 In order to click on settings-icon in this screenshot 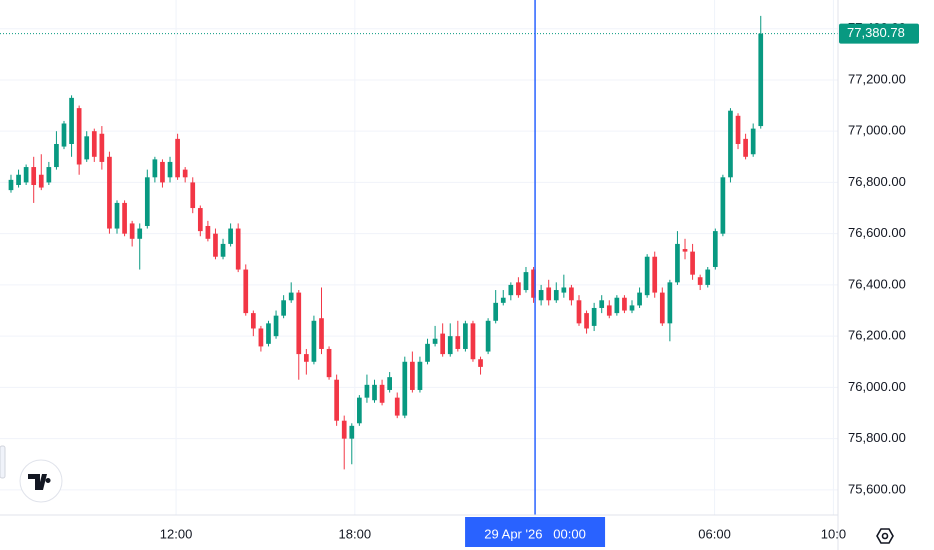, I will do `click(885, 536)`.